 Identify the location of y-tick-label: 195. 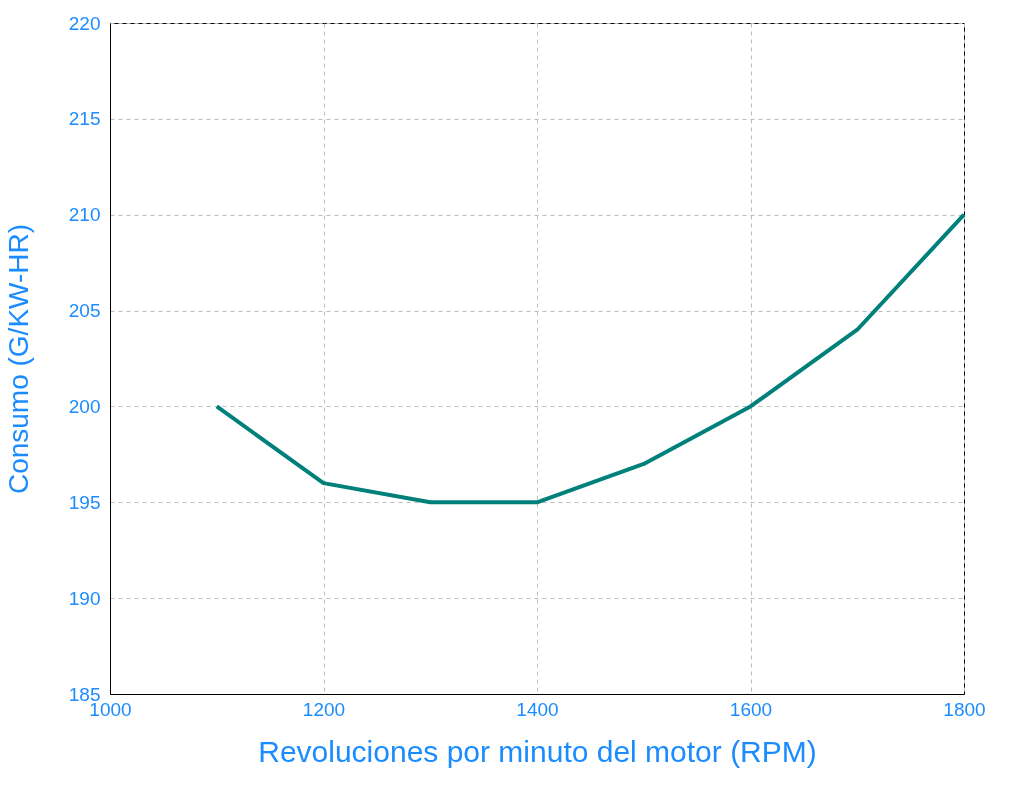
(84, 502).